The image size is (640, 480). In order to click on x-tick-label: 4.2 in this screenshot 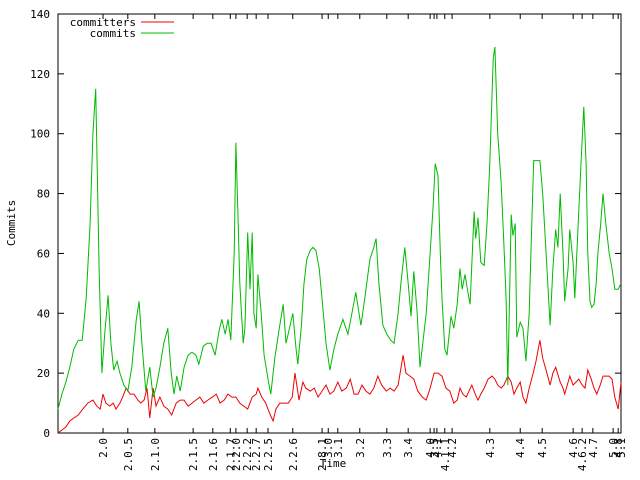, I will do `click(452, 448)`.